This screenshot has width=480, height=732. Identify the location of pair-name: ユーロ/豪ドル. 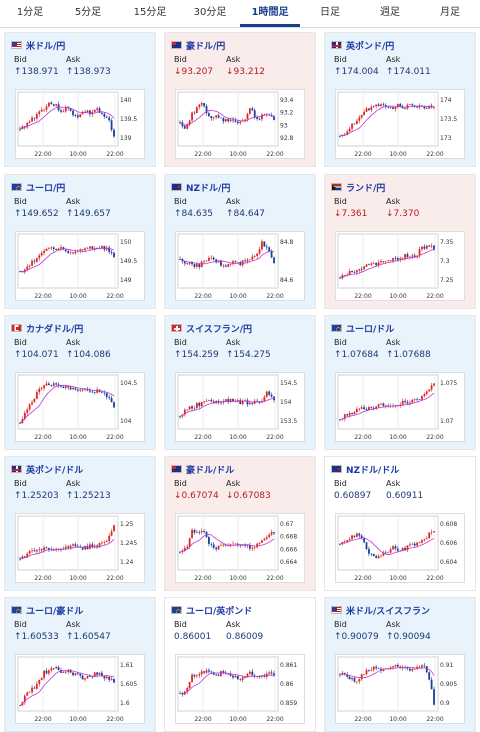
(55, 611).